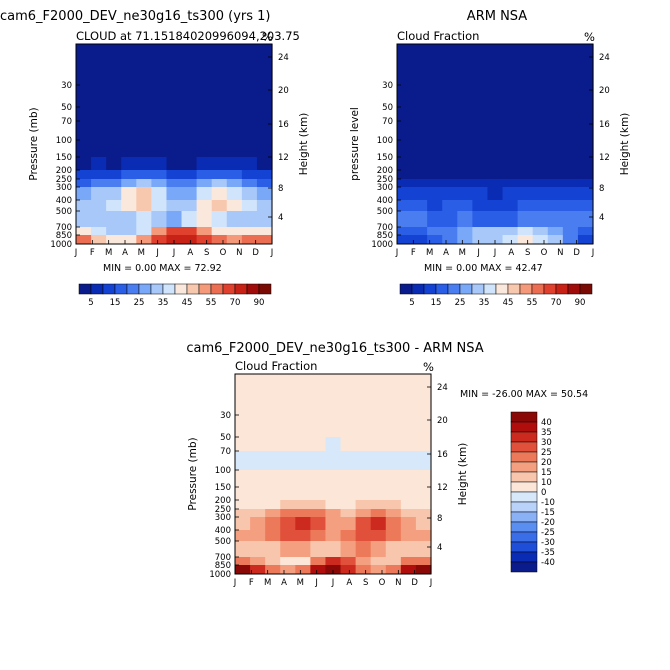 This screenshot has height=670, width=670. What do you see at coordinates (235, 303) in the screenshot?
I see `colorbar-label: 70` at bounding box center [235, 303].